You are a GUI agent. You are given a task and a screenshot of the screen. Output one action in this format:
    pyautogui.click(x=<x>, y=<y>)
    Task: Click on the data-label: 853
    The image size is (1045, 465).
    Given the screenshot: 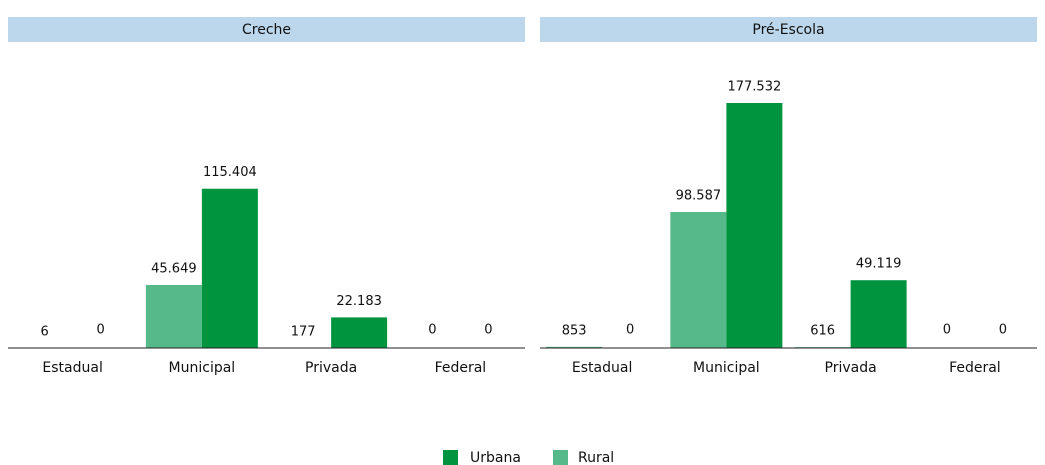 What is the action you would take?
    pyautogui.click(x=574, y=330)
    